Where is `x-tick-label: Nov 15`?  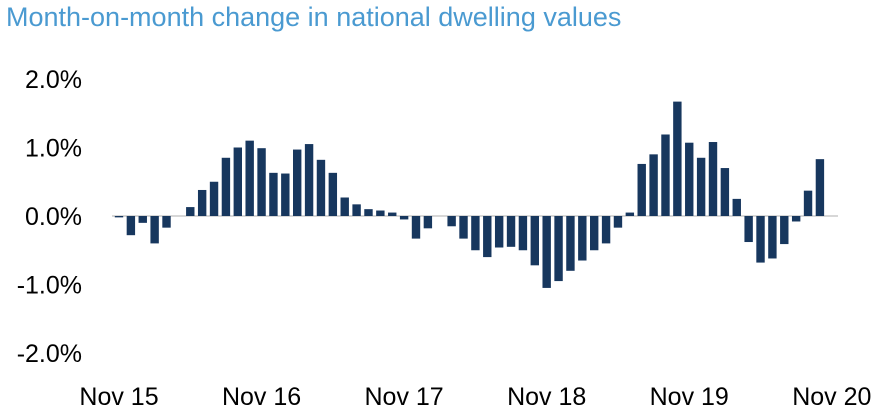 x-tick-label: Nov 15 is located at coordinates (118, 397).